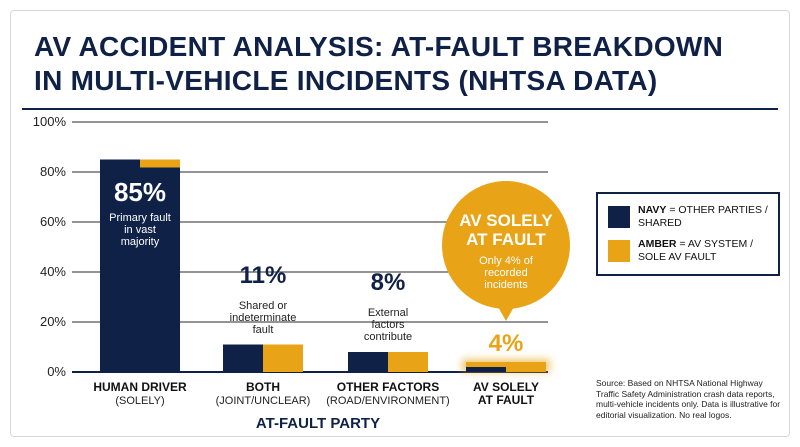 This screenshot has width=800, height=447. I want to click on callout-bubble, so click(506, 245).